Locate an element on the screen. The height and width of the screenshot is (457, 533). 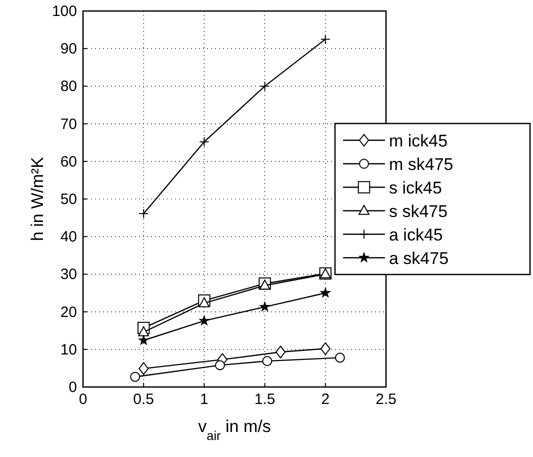
x-tick-label: 2 is located at coordinates (325, 399).